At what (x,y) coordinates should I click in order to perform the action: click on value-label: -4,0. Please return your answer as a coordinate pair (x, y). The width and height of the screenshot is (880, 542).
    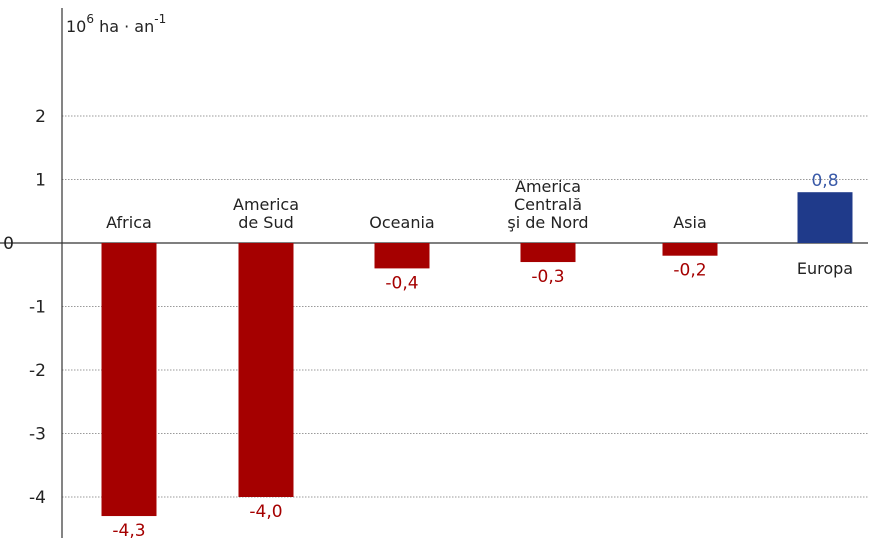
    Looking at the image, I should click on (265, 512).